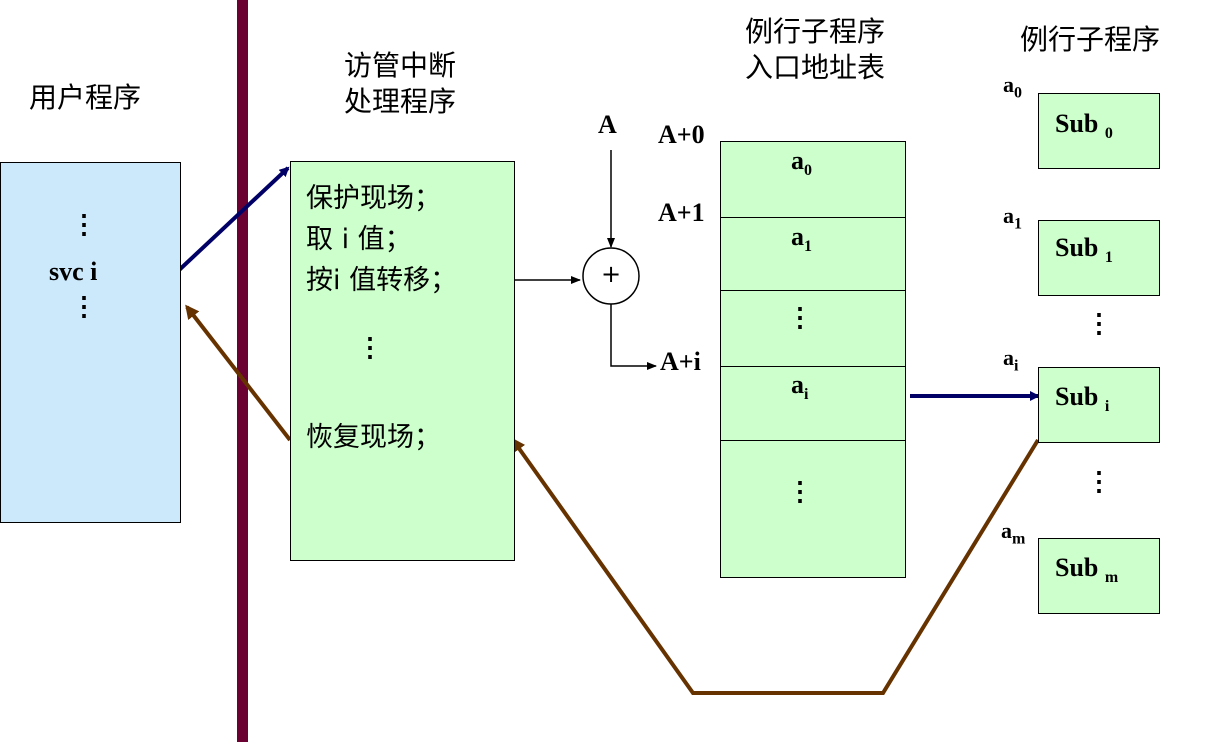  What do you see at coordinates (681, 212) in the screenshot?
I see `row-label-a1: A+1` at bounding box center [681, 212].